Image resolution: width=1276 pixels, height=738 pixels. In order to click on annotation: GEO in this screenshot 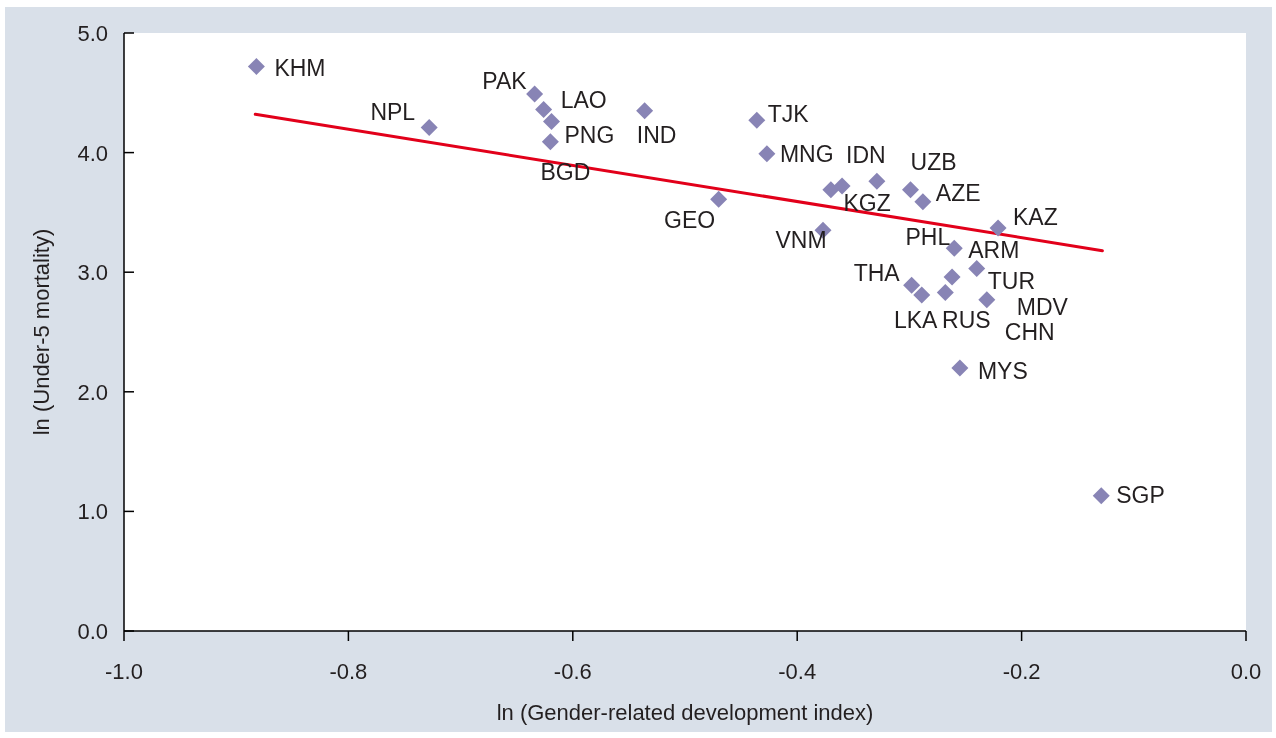, I will do `click(690, 220)`.